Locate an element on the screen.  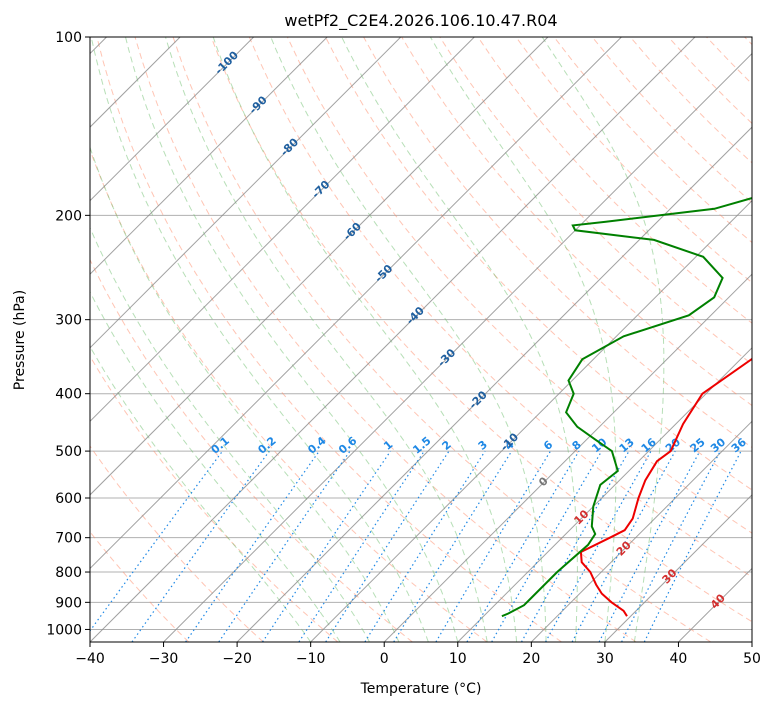
y-tick-label: 900 is located at coordinates (68, 603).